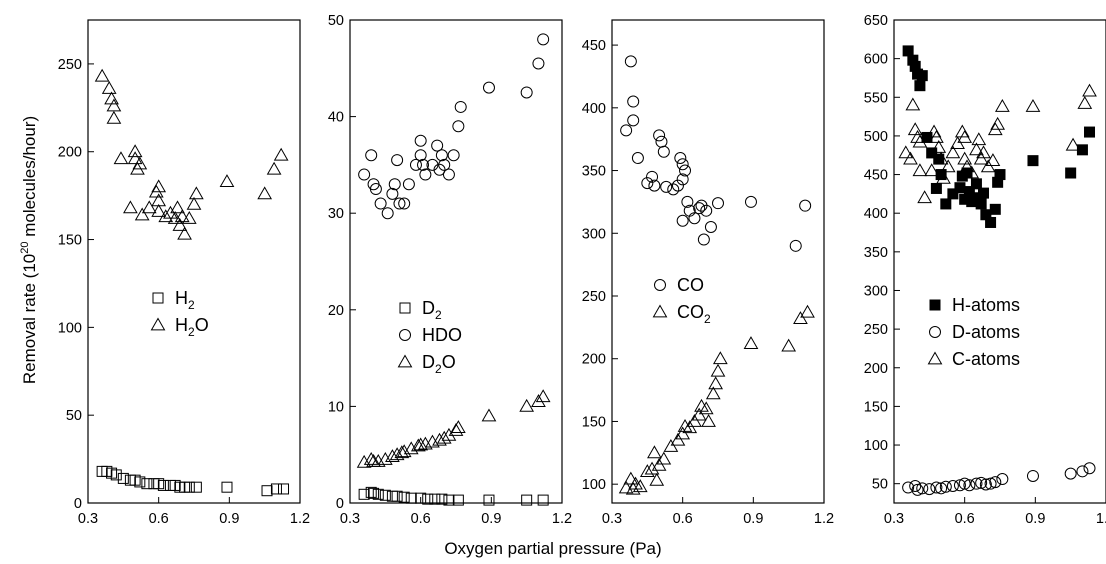 This screenshot has height=564, width=1106. Describe the element at coordinates (594, 234) in the screenshot. I see `y-tick-label: 300` at that location.